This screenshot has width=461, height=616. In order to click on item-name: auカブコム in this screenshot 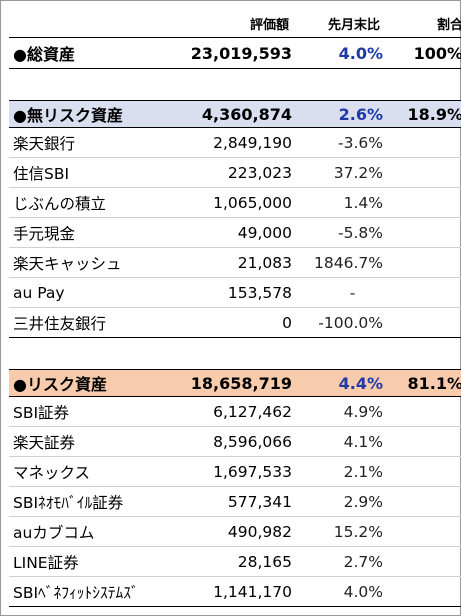, I will do `click(93, 531)`.